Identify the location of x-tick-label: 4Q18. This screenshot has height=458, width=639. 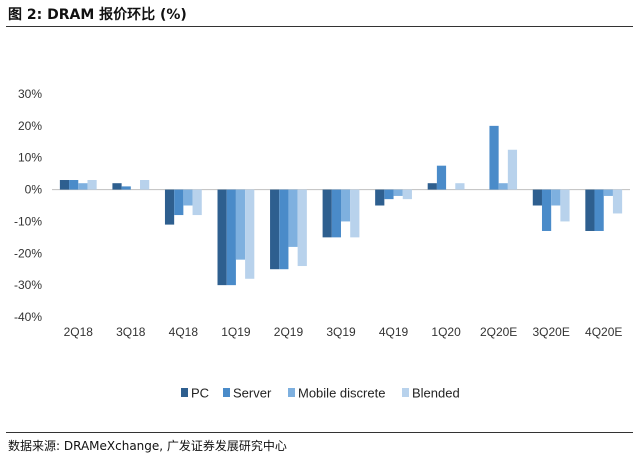
(184, 332).